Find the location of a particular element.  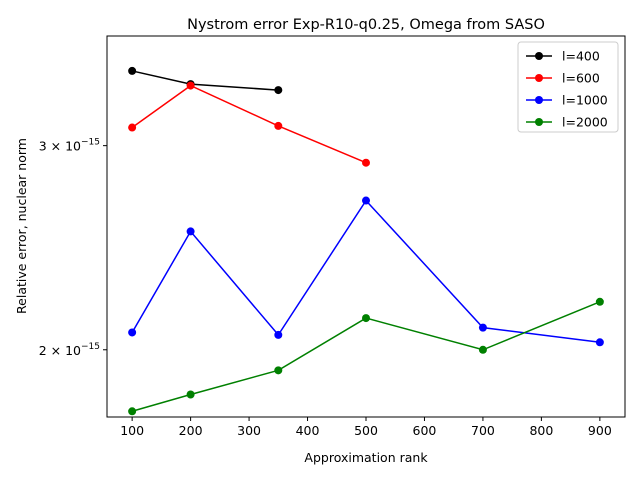

legend: l=400 l=600 l=1000 l=2000 is located at coordinates (568, 87).